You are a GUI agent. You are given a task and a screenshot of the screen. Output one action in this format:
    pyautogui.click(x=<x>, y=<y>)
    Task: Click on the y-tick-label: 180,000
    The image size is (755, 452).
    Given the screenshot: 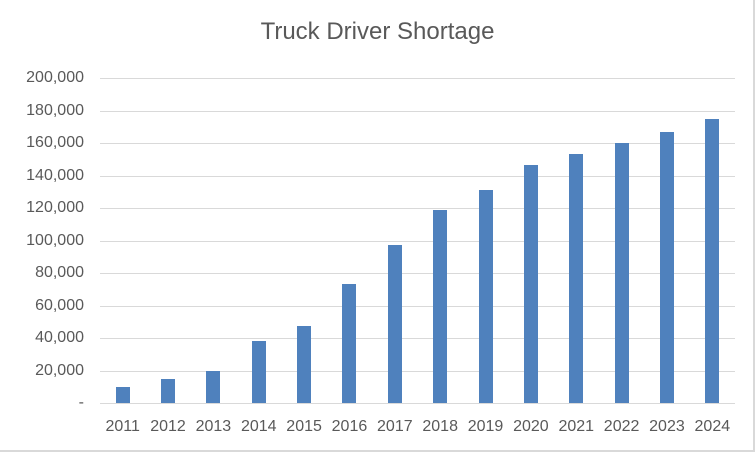 What is the action you would take?
    pyautogui.click(x=55, y=110)
    